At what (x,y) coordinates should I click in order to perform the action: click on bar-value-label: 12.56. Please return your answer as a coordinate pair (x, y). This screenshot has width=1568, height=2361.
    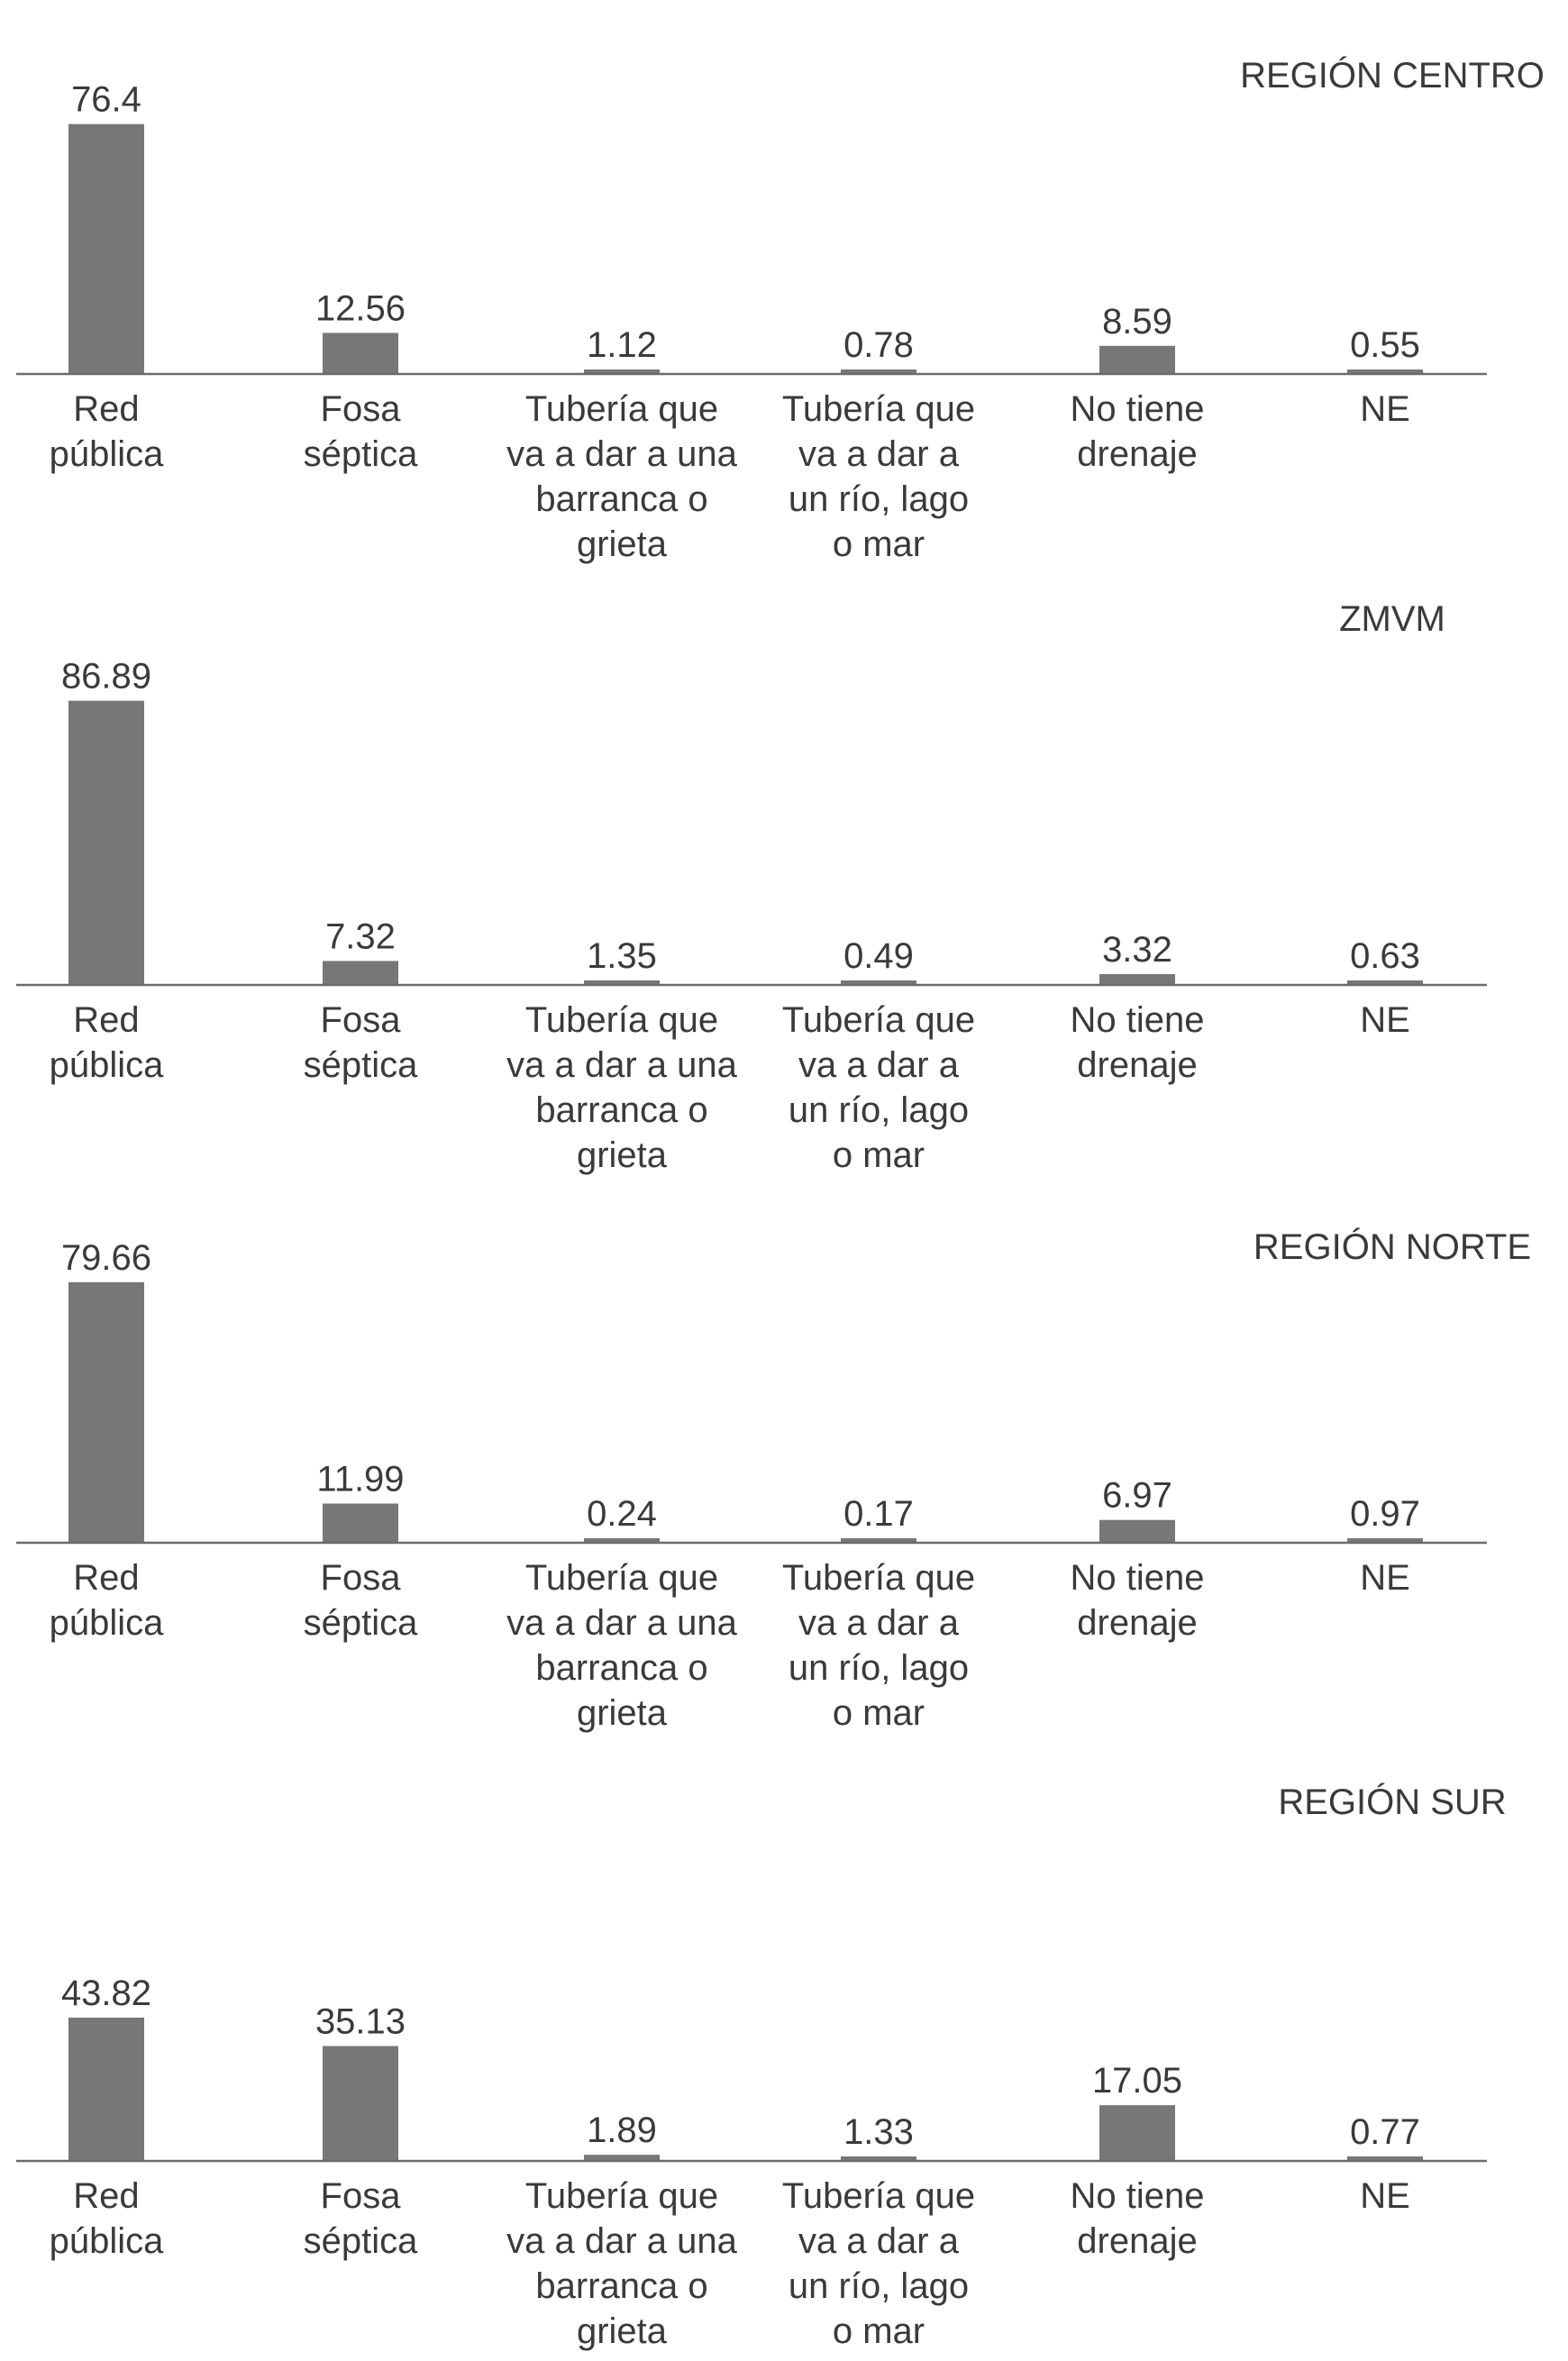
    Looking at the image, I should click on (360, 308).